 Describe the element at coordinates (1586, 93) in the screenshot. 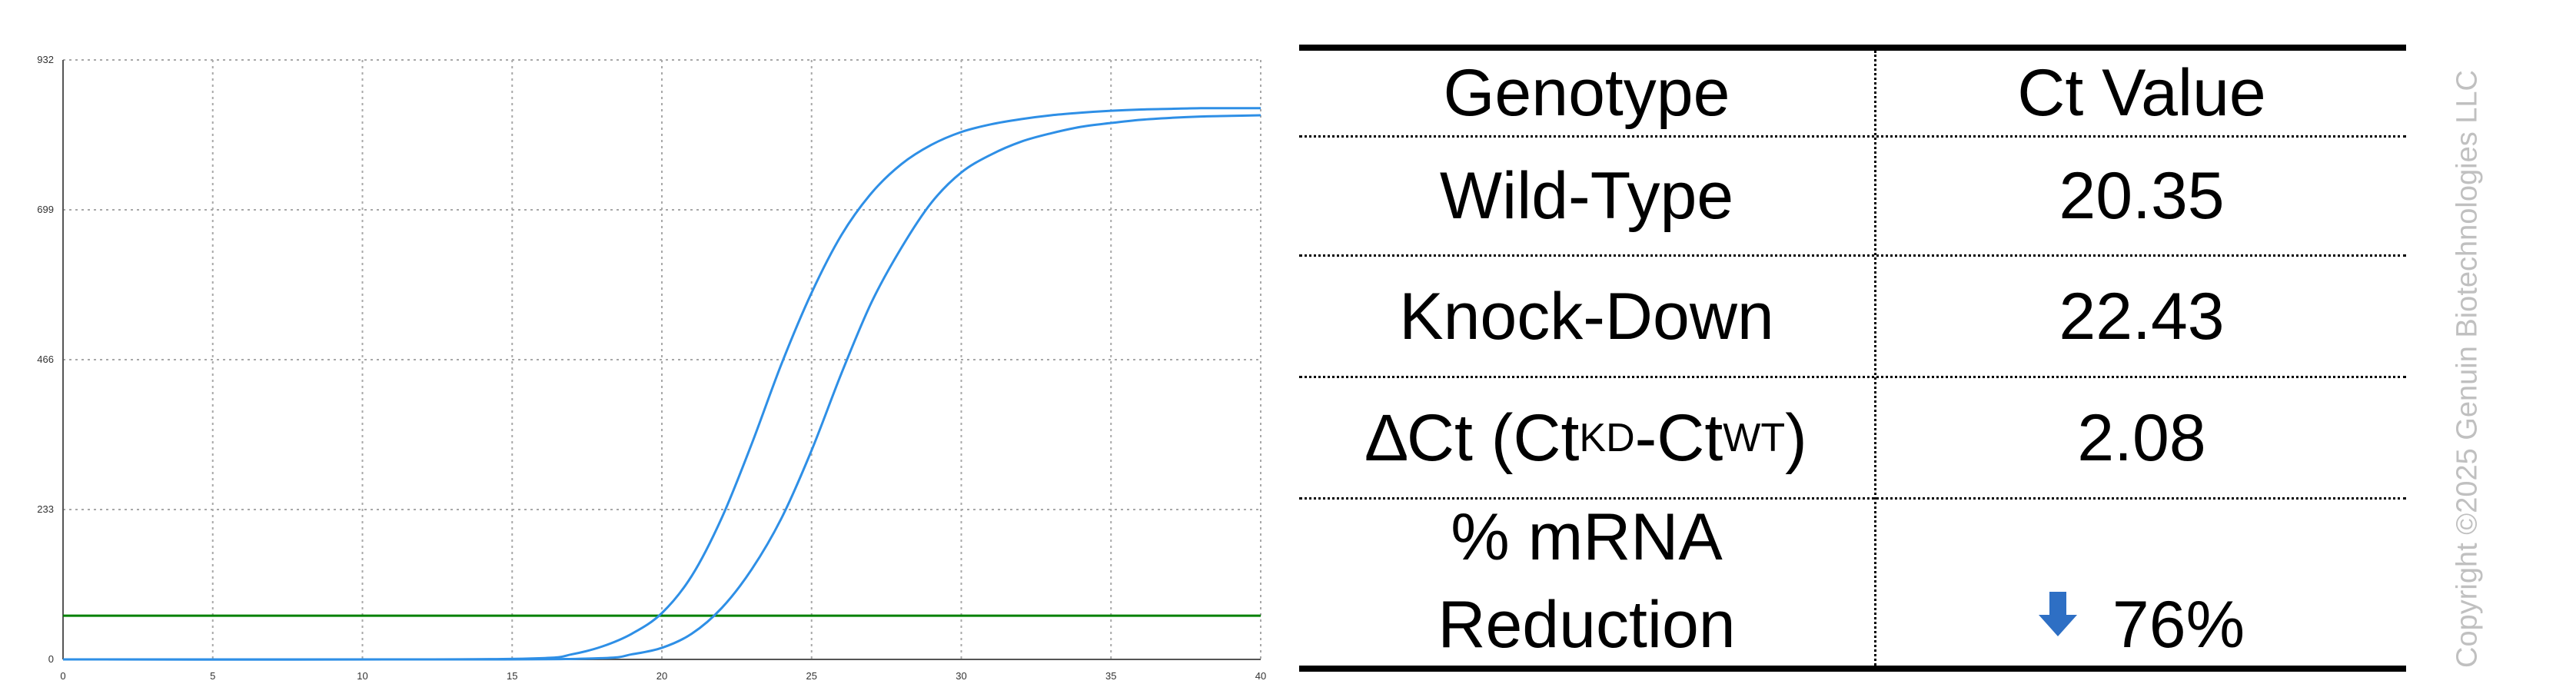

I see `header-genotype: Genotype` at that location.